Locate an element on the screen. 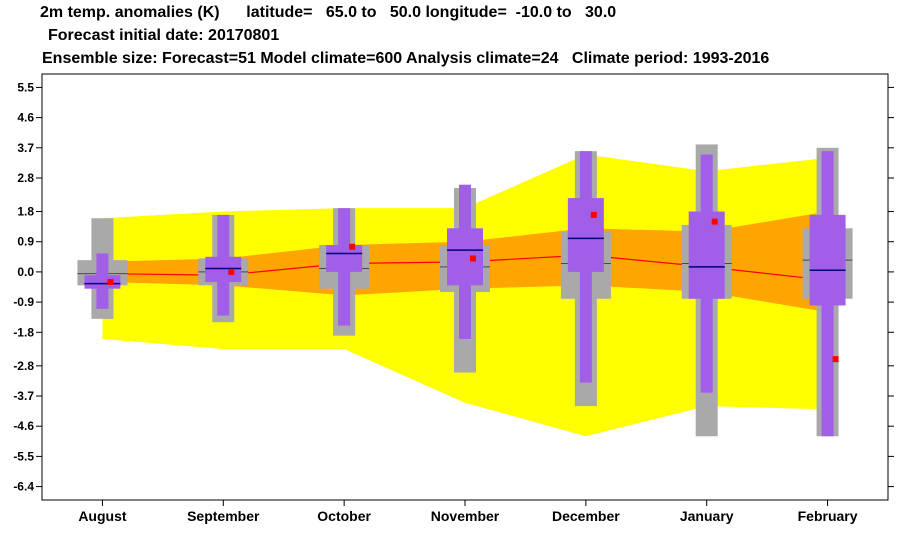  y-tick-label: -2.8 is located at coordinates (23, 366).